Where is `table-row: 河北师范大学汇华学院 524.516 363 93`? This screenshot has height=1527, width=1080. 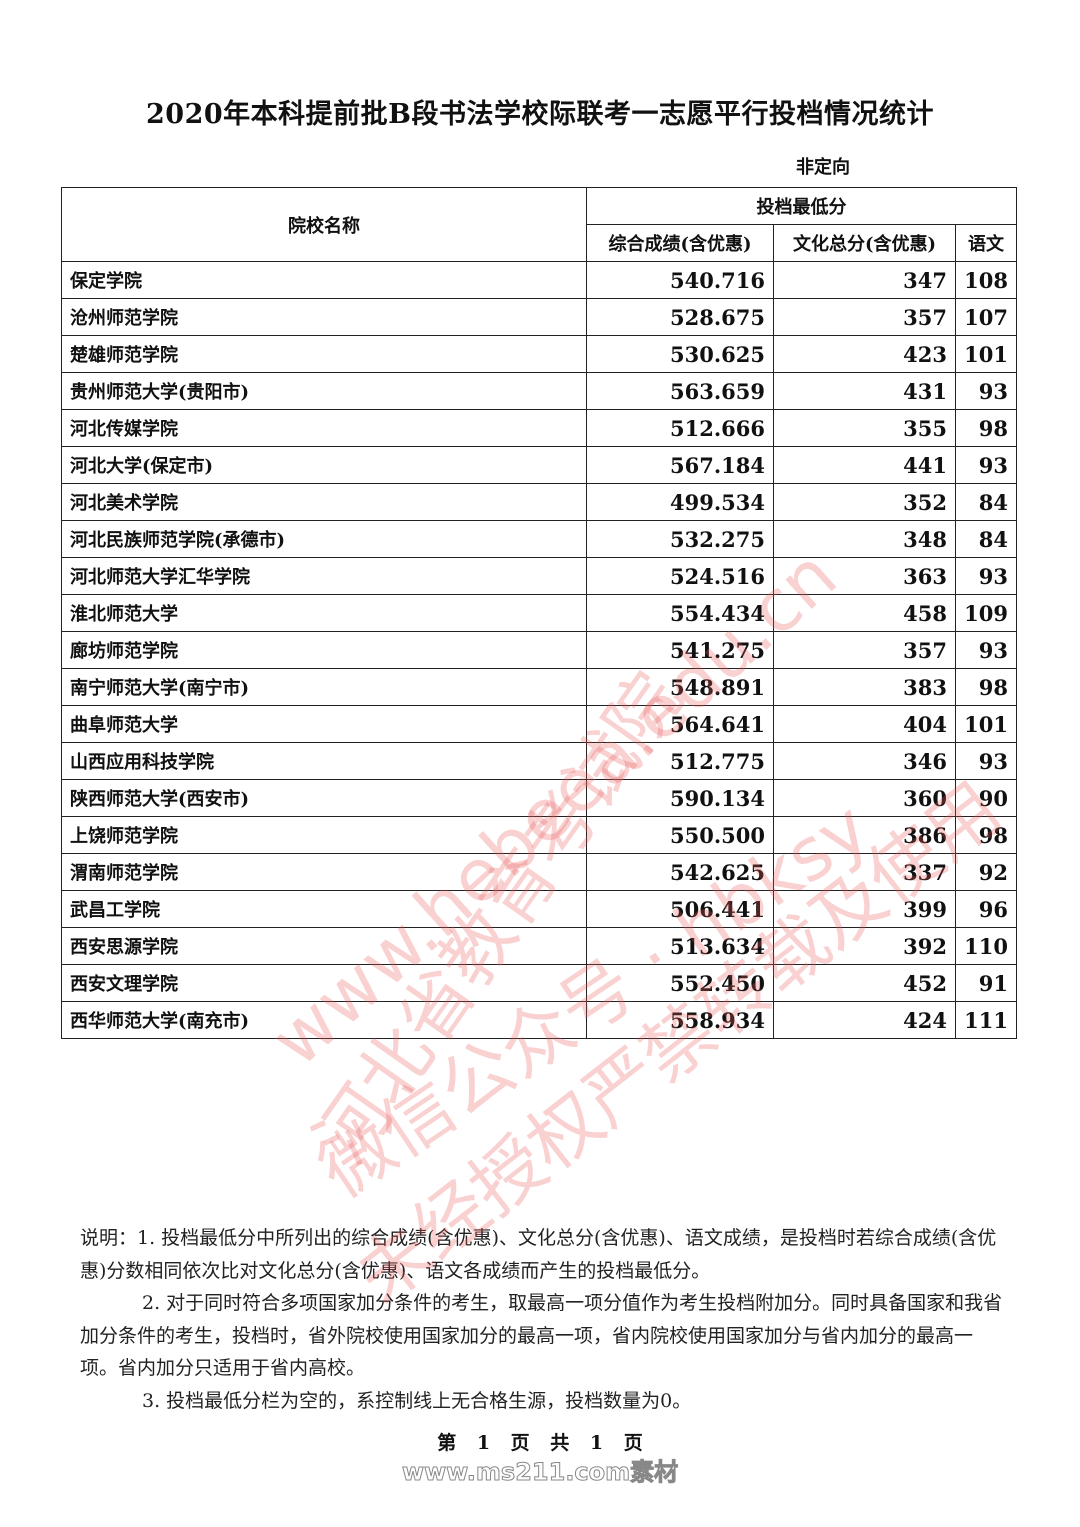
table-row: 河北师范大学汇华学院 524.516 363 93 is located at coordinates (539, 576).